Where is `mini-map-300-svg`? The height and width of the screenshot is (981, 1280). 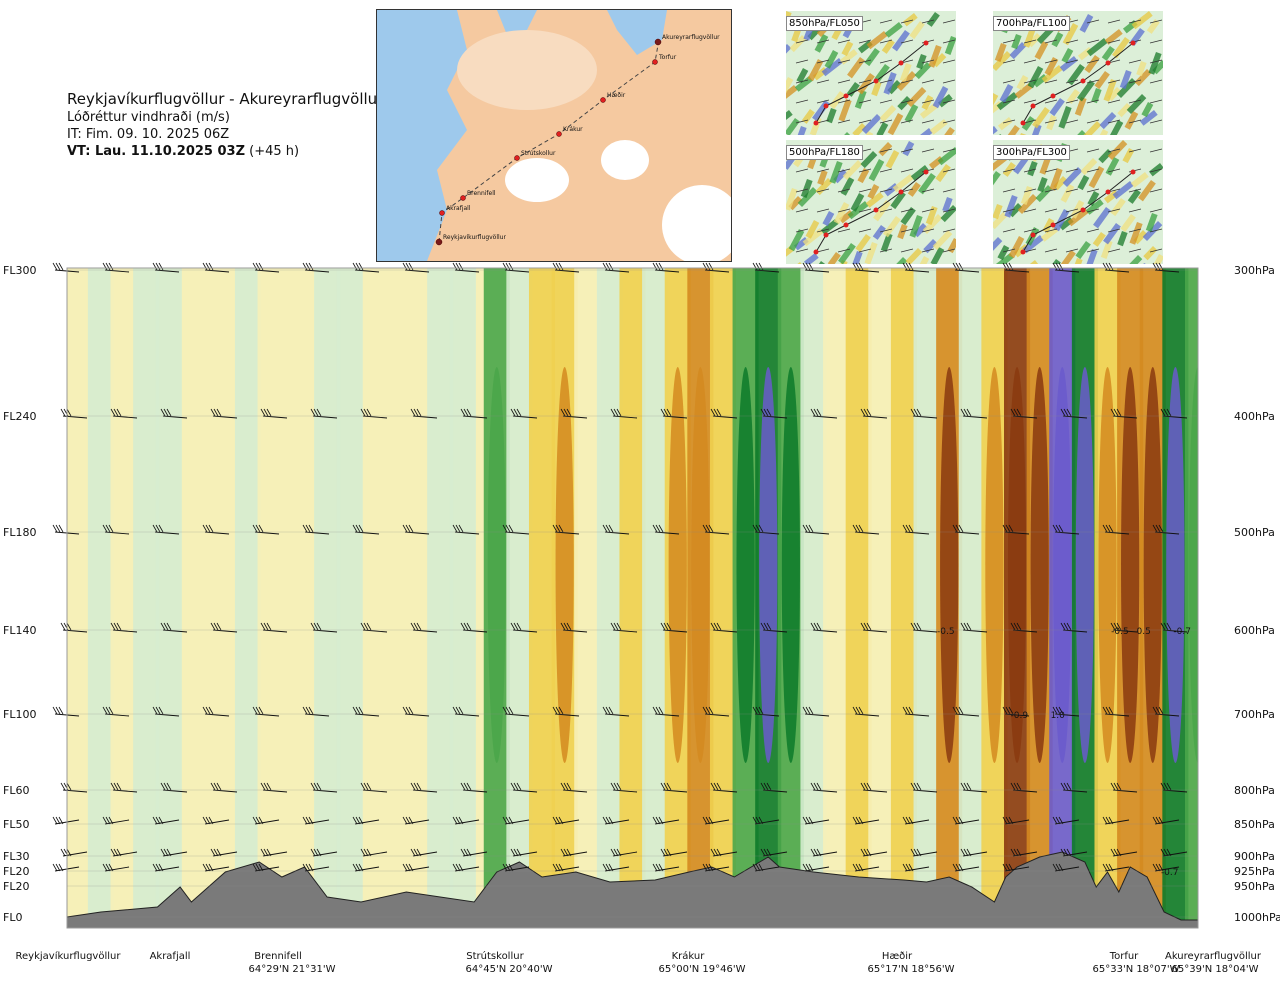
mini-map-300-svg is located at coordinates (1078, 202).